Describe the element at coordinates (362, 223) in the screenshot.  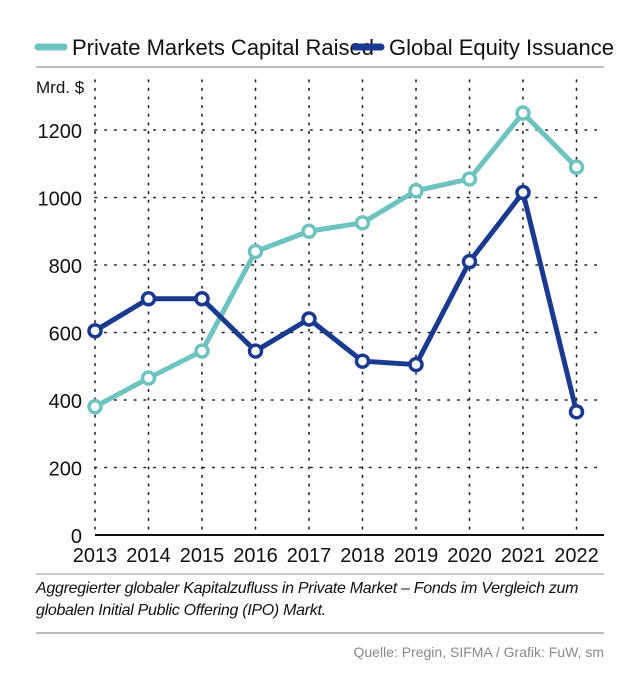
I see `data-point-s1-2018` at that location.